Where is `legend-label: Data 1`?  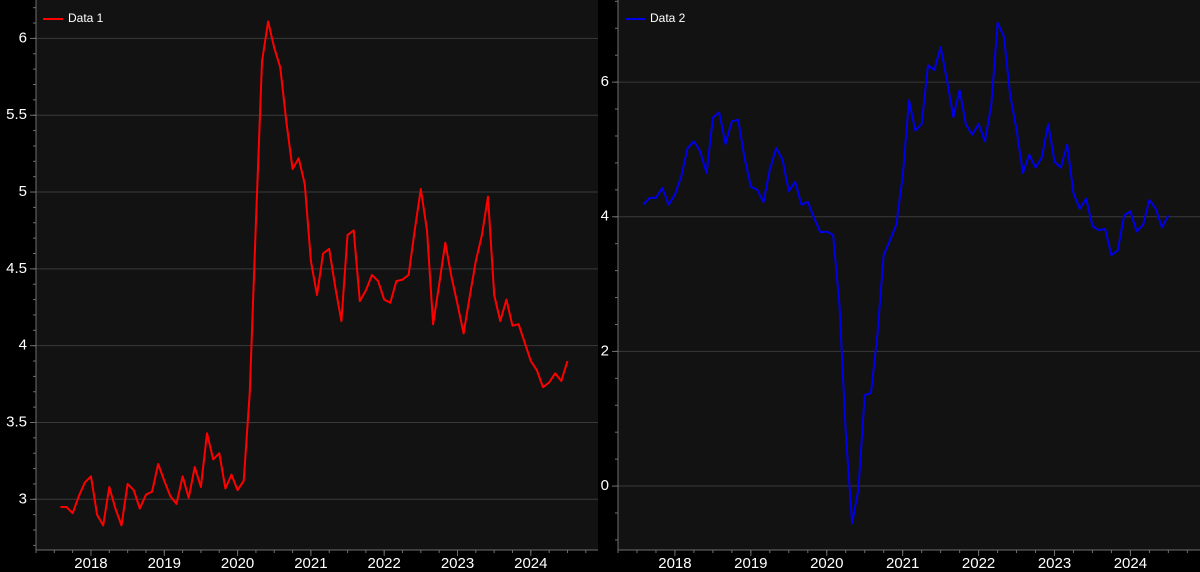 legend-label: Data 1 is located at coordinates (86, 18).